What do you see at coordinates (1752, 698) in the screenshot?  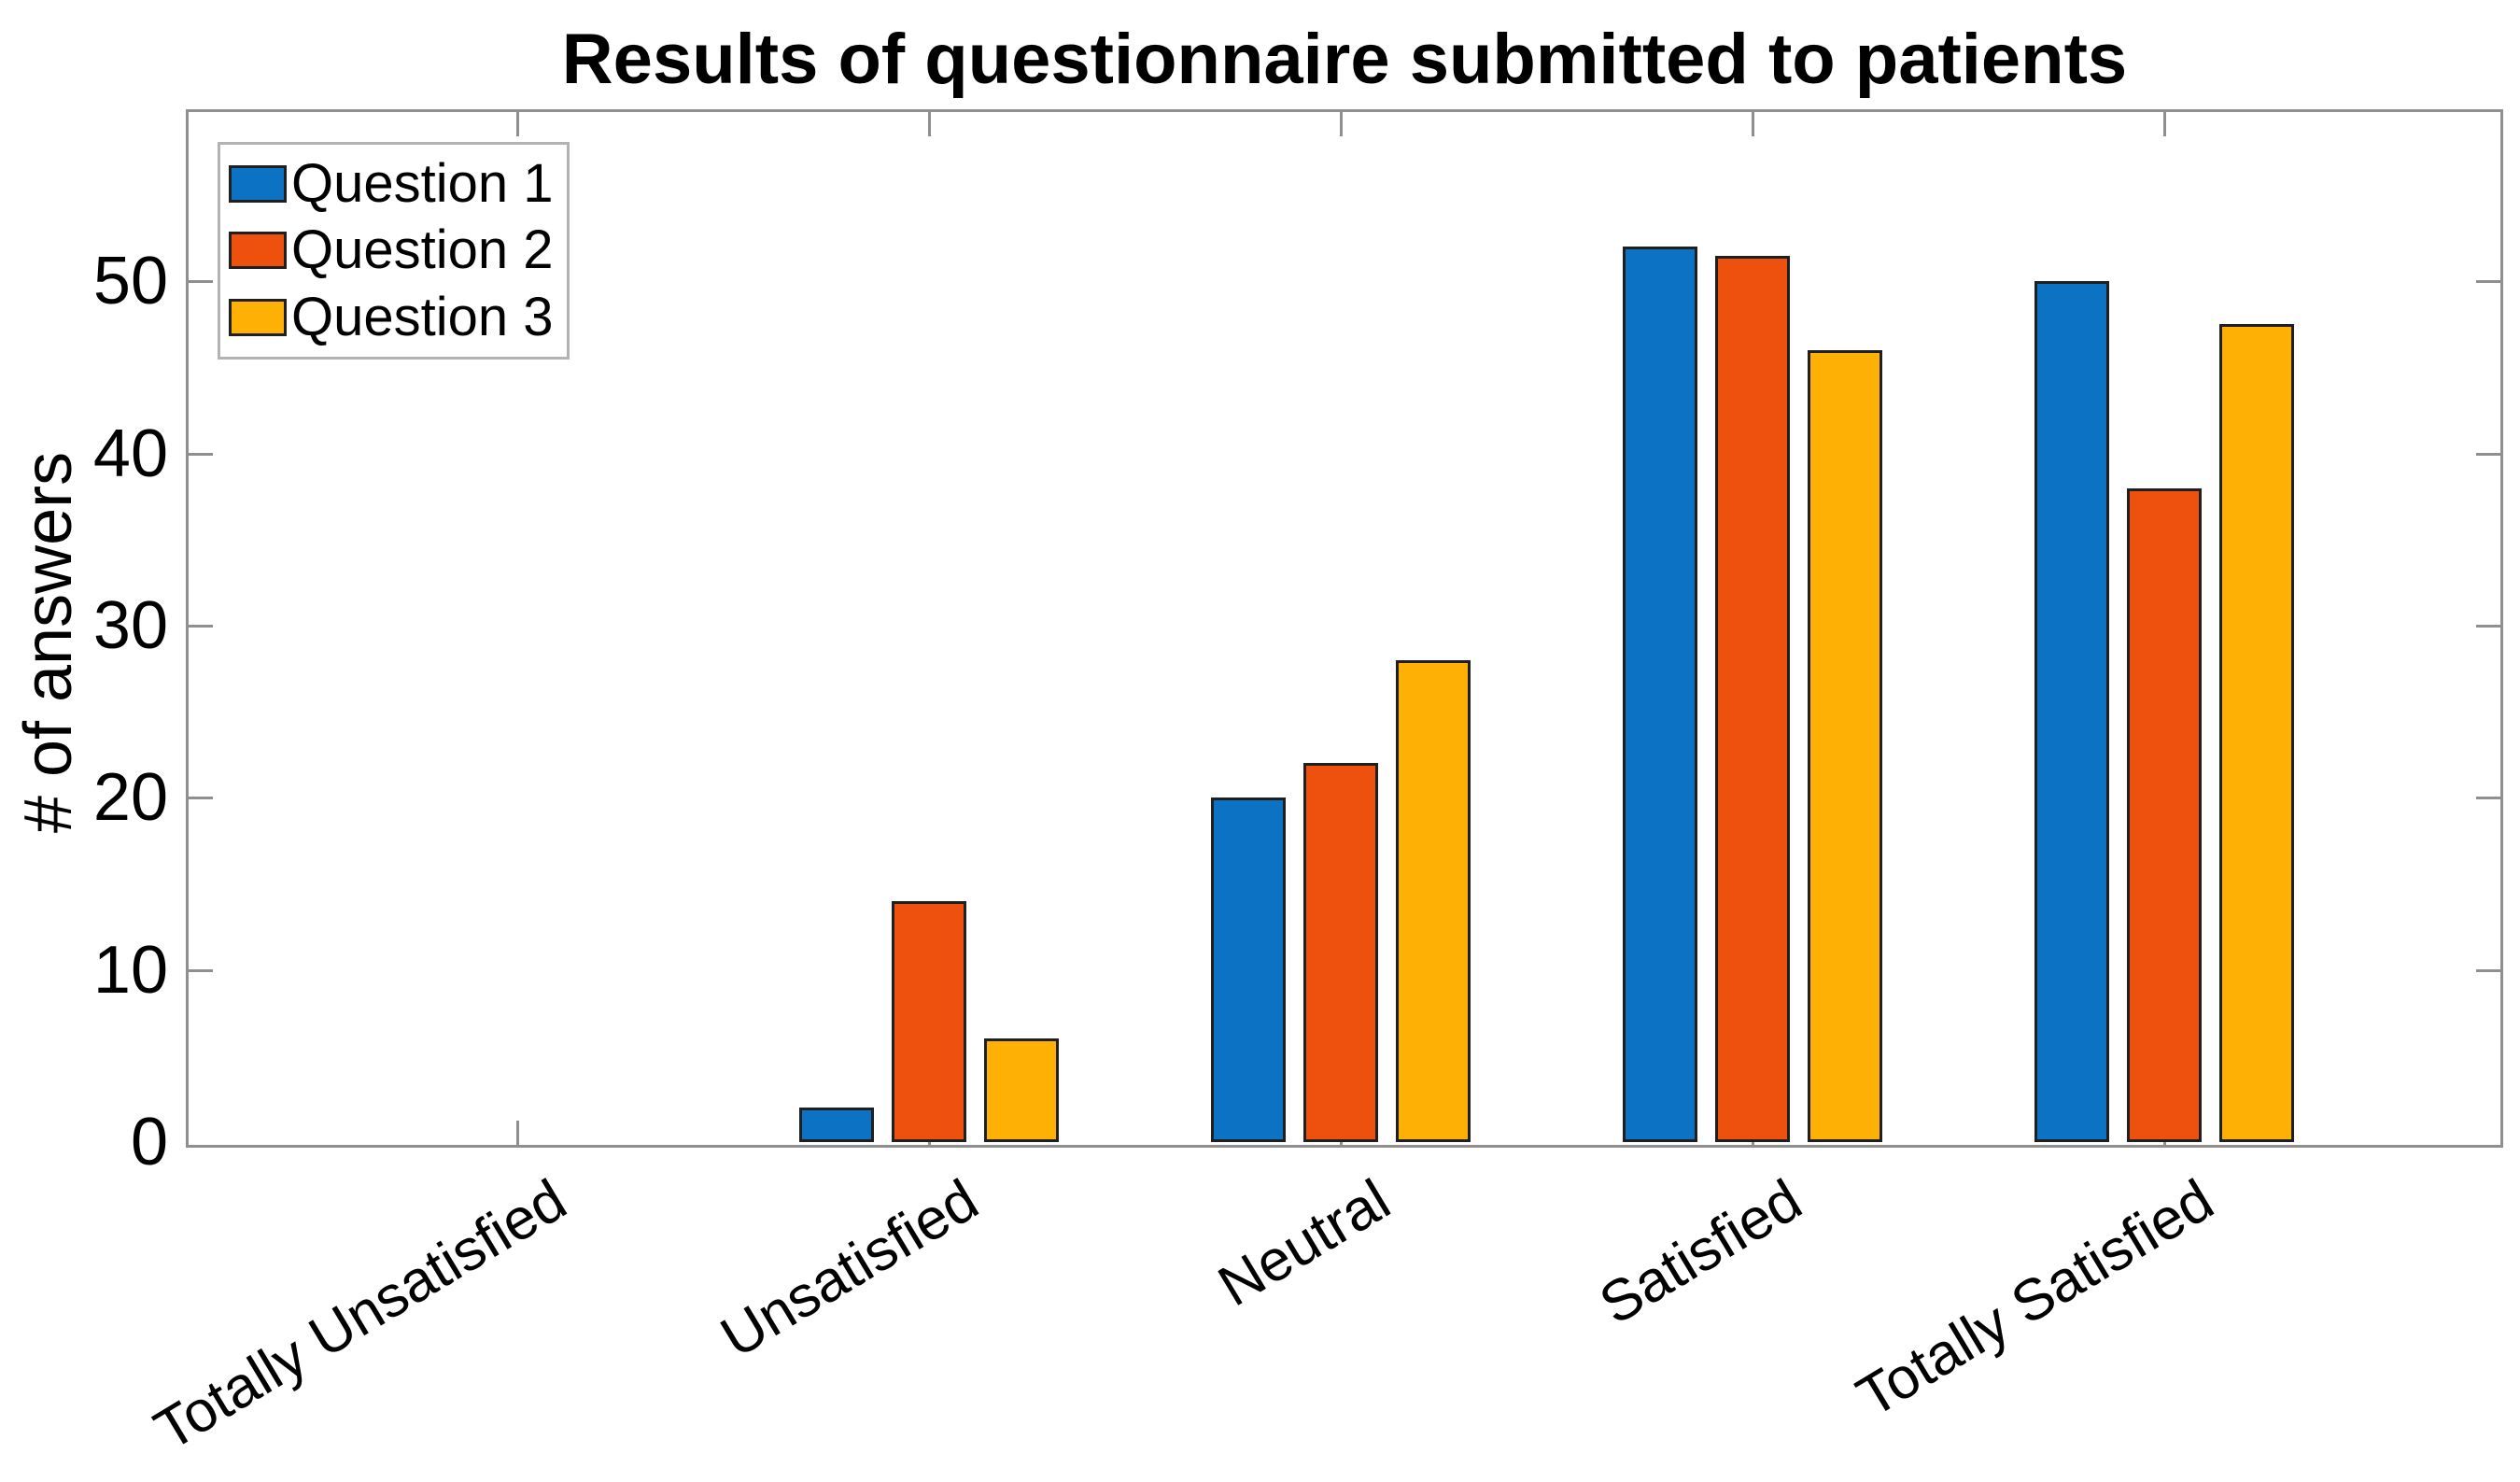 I see `bar-question-2-satisfied` at bounding box center [1752, 698].